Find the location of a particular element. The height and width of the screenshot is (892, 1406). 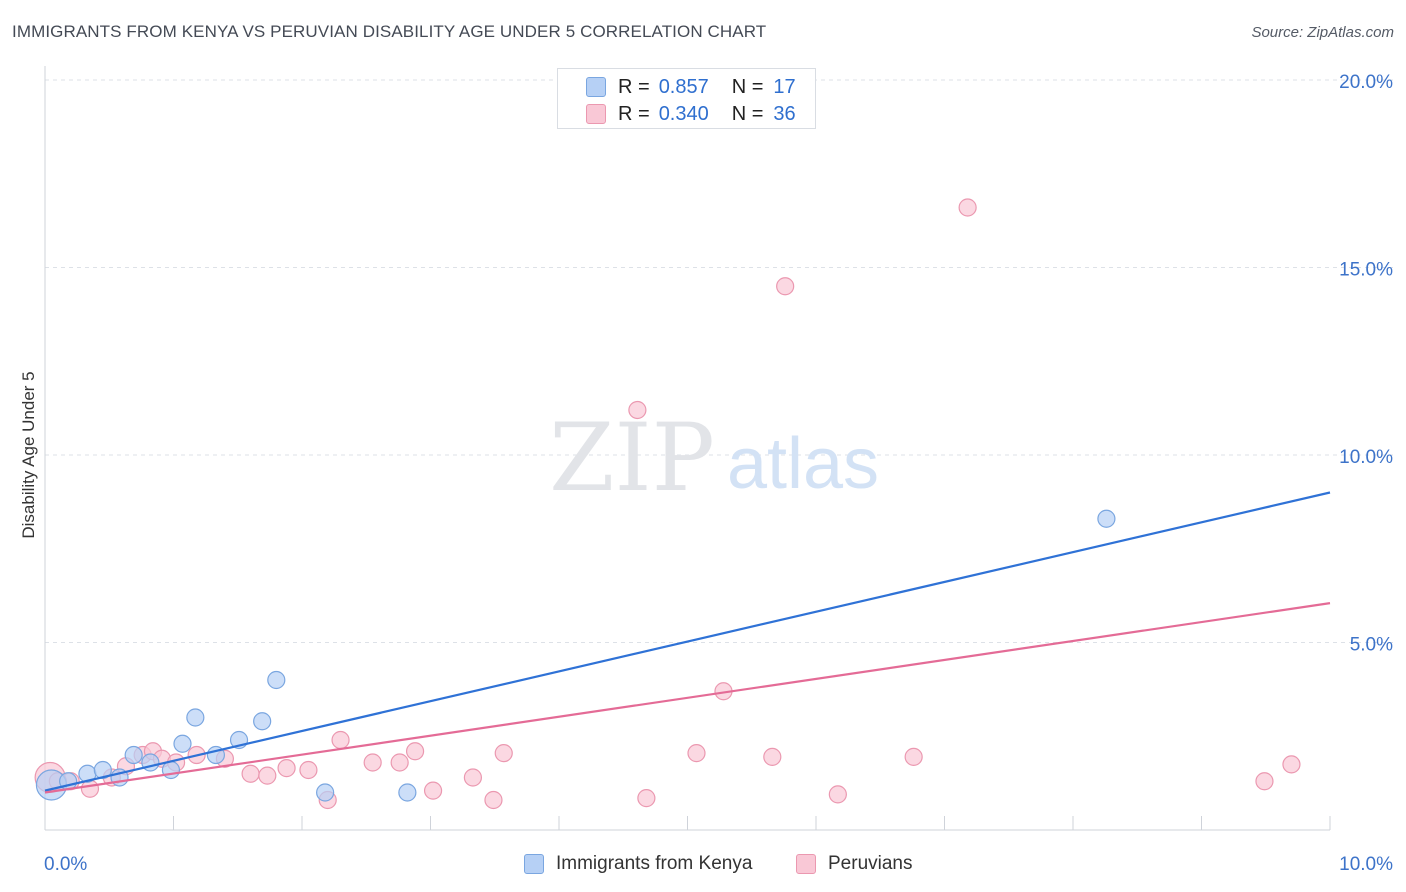

y-tick-label: 15.0% is located at coordinates (1366, 270).